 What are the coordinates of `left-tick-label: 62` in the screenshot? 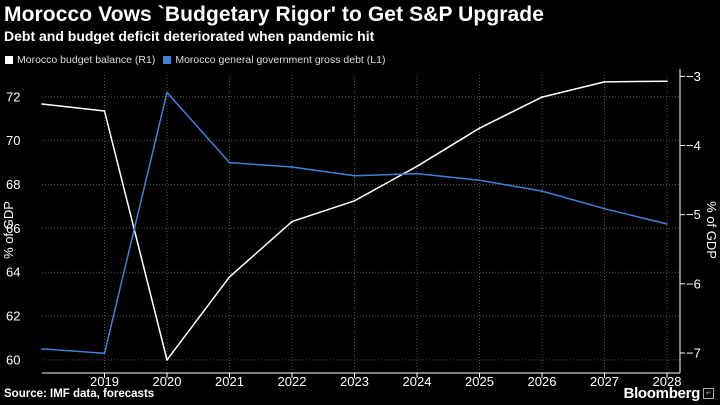 It's located at (13, 316).